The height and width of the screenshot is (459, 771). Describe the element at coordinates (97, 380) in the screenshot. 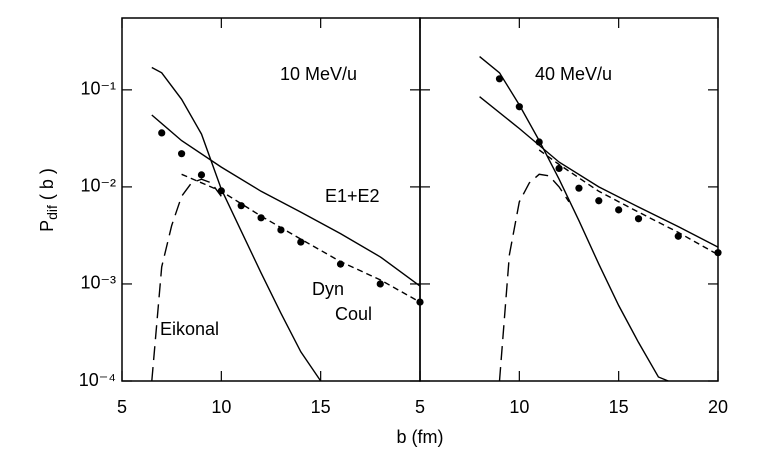

I see `y-tick-label: 10⁻⁴` at that location.